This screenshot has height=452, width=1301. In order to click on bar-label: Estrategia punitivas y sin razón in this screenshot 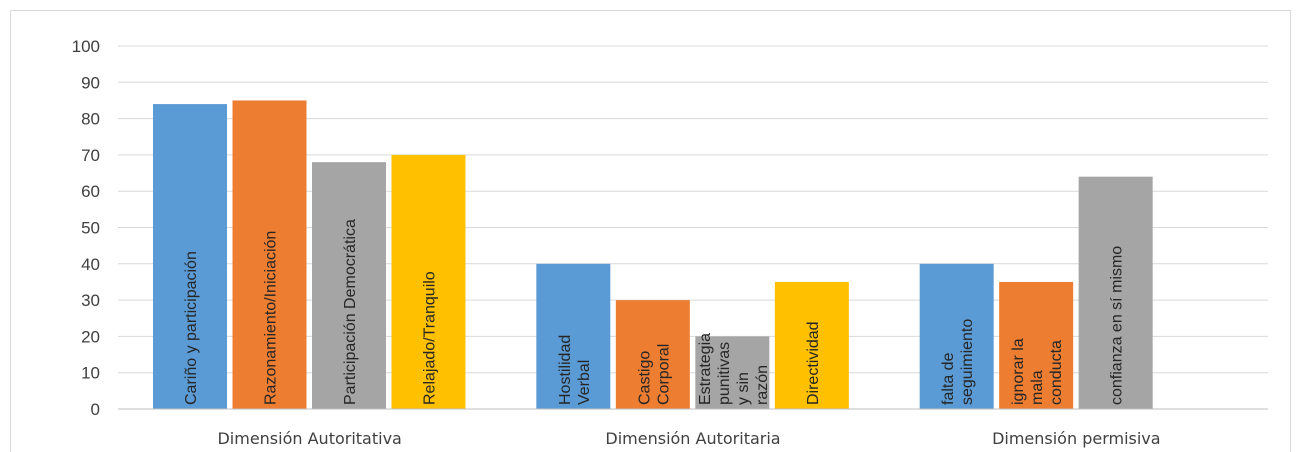, I will do `click(734, 369)`.